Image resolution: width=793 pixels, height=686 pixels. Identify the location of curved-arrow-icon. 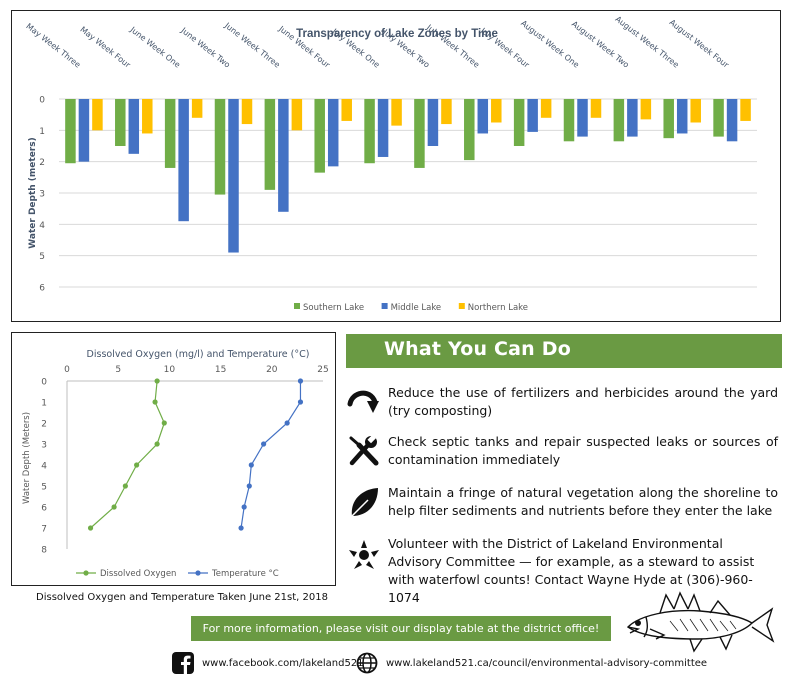
(363, 401).